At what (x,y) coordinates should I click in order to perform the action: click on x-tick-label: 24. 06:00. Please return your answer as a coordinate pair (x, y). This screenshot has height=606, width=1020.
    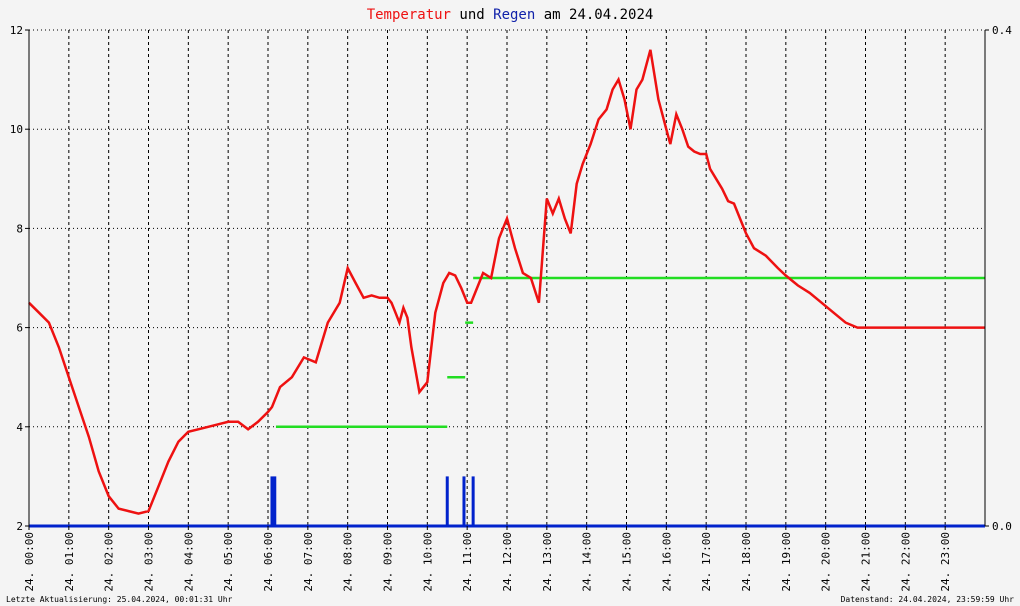
    Looking at the image, I should click on (268, 562).